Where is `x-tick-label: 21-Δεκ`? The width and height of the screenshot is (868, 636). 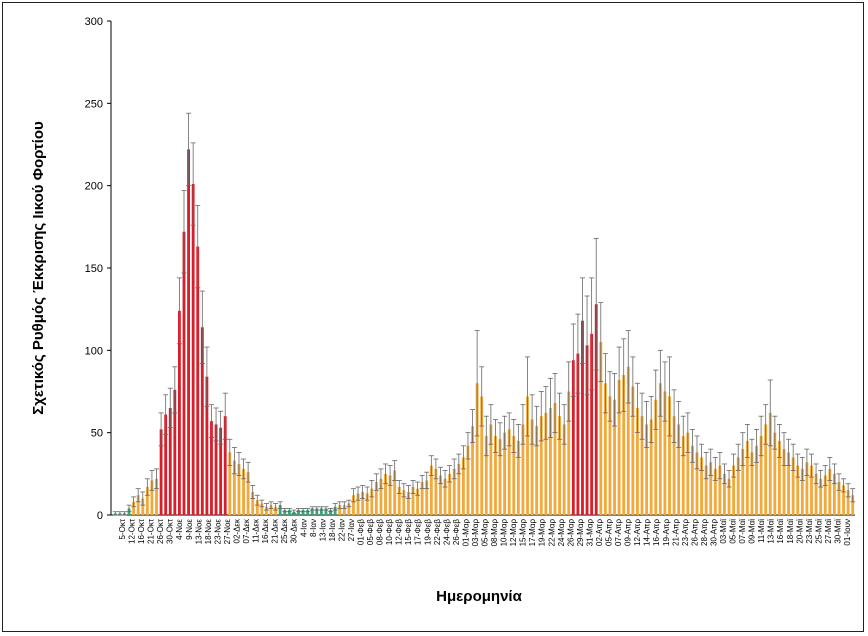 x-tick-label: 21-Δεκ is located at coordinates (275, 530).